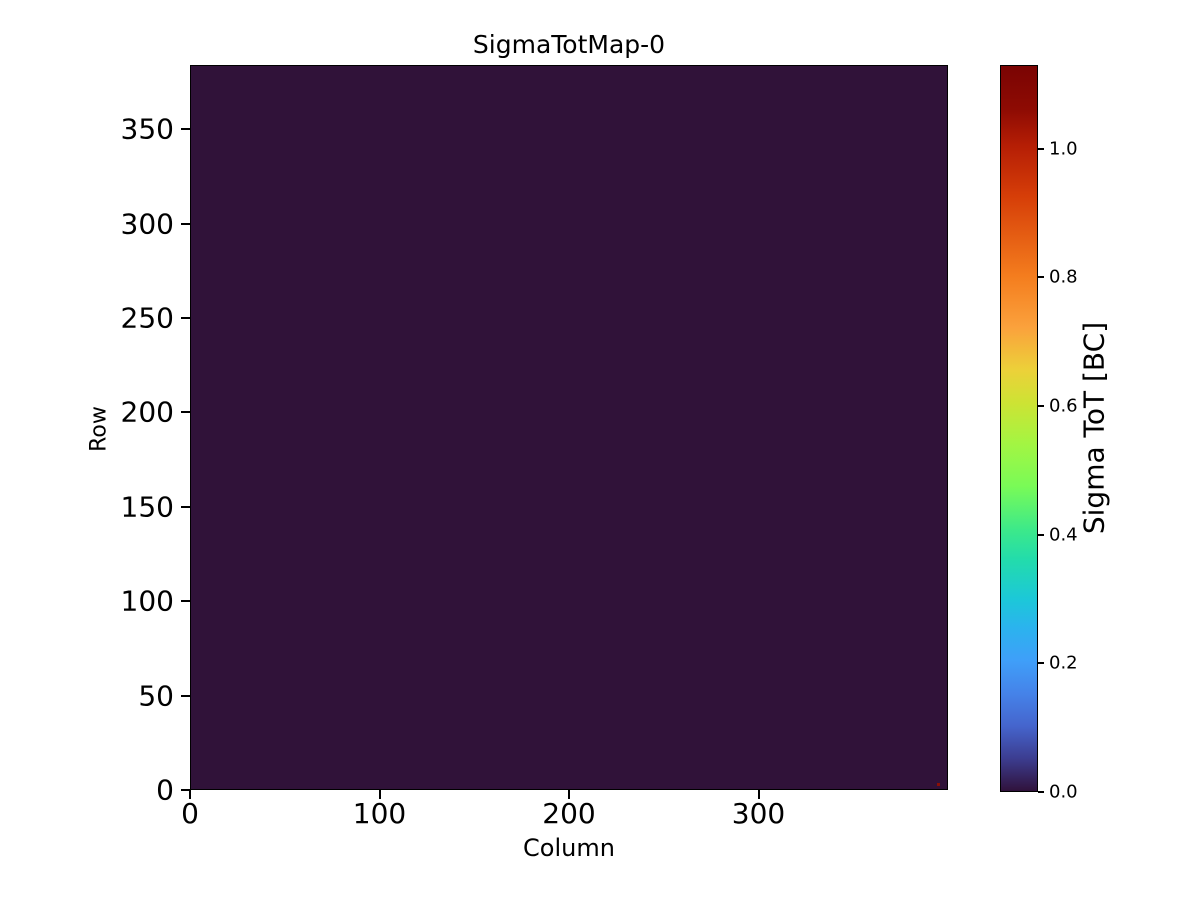  Describe the element at coordinates (569, 44) in the screenshot. I see `plot-title: SigmaTotMap-0` at that location.